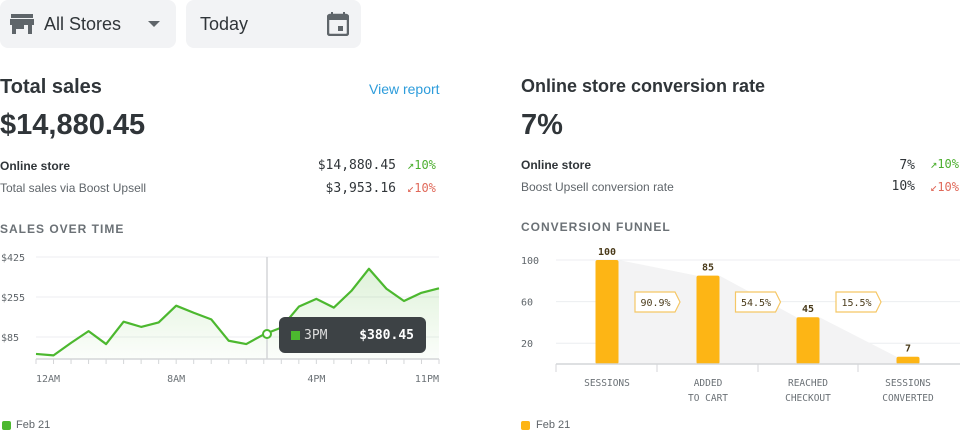 The image size is (960, 431). I want to click on category-label: REACHED, so click(808, 383).